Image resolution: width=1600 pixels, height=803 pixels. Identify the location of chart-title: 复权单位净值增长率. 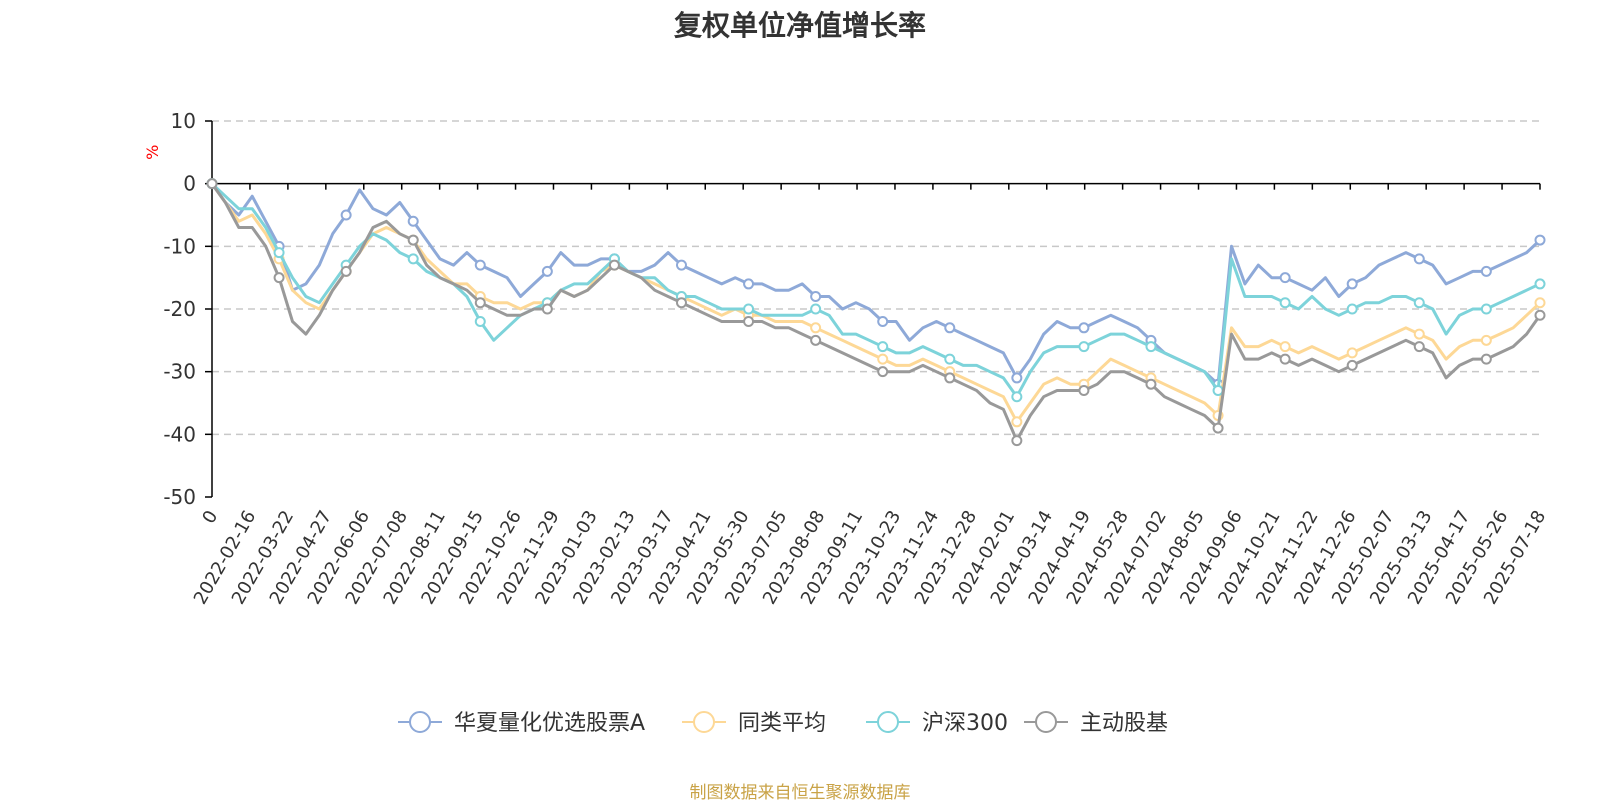
(799, 25).